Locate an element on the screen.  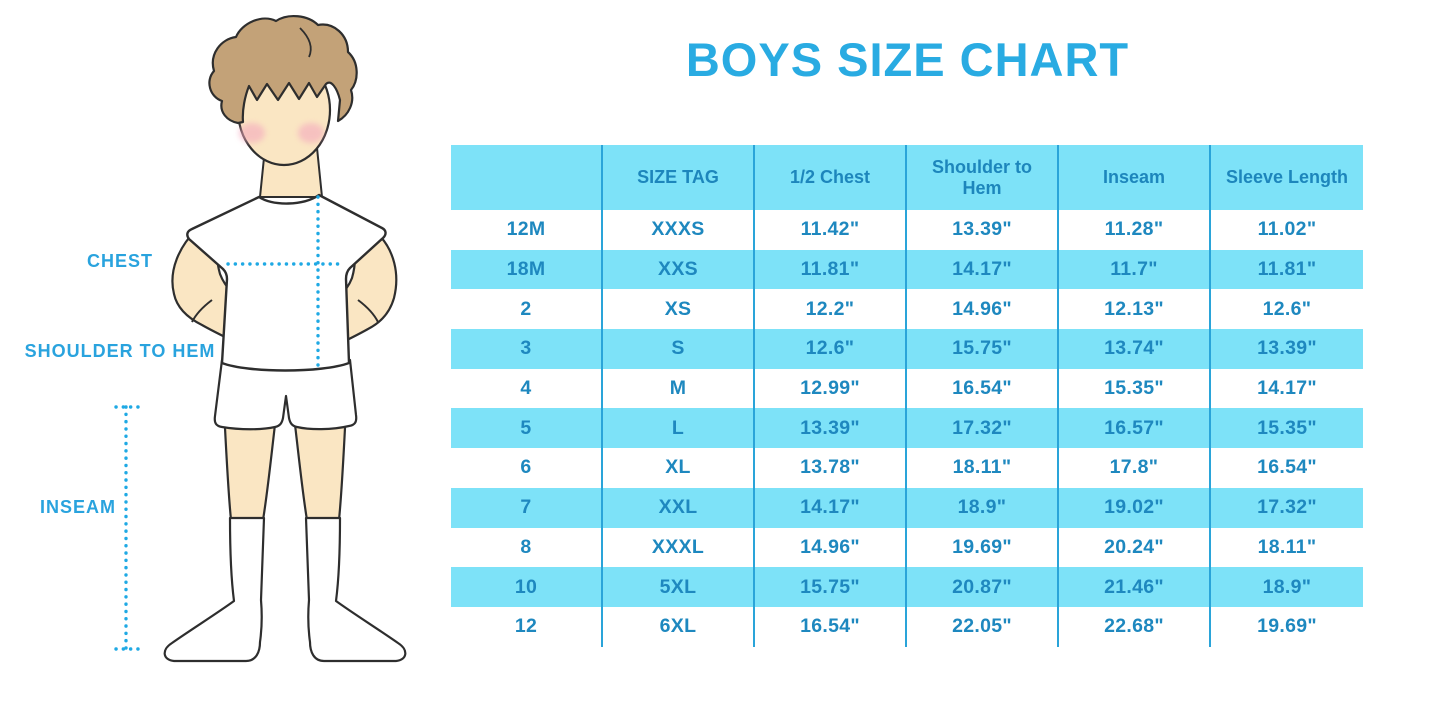
boy-hair-strand is located at coordinates (305, 42).